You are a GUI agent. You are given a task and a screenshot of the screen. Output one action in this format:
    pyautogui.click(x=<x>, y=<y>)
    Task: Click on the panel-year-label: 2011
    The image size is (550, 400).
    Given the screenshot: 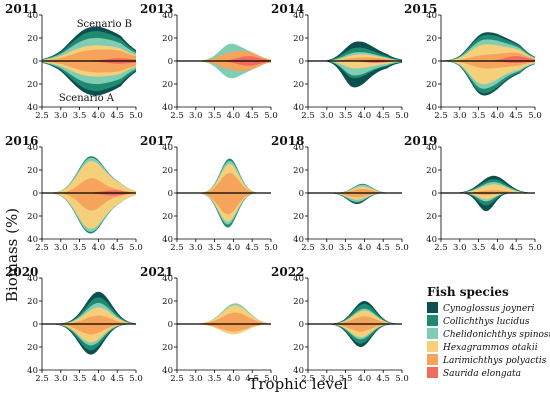 What is the action you would take?
    pyautogui.click(x=21, y=9)
    